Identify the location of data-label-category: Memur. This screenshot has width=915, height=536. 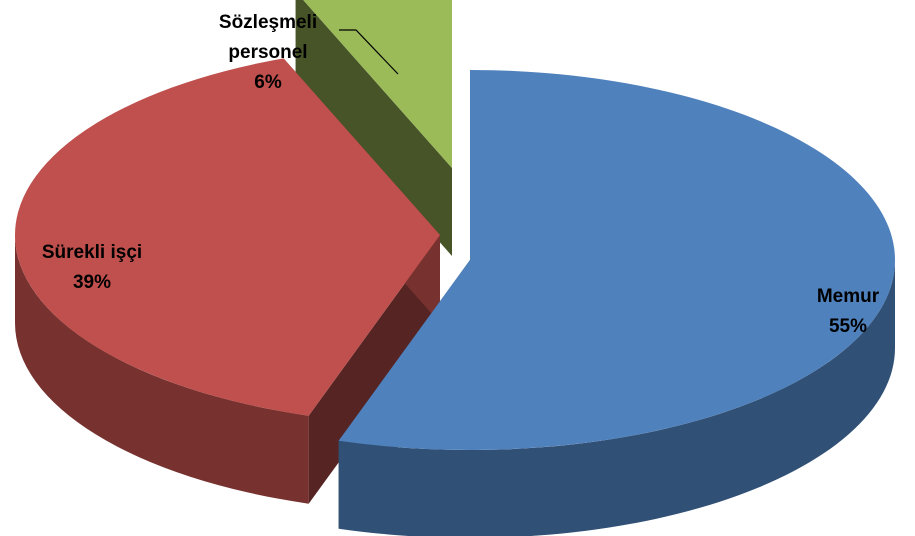
(848, 296).